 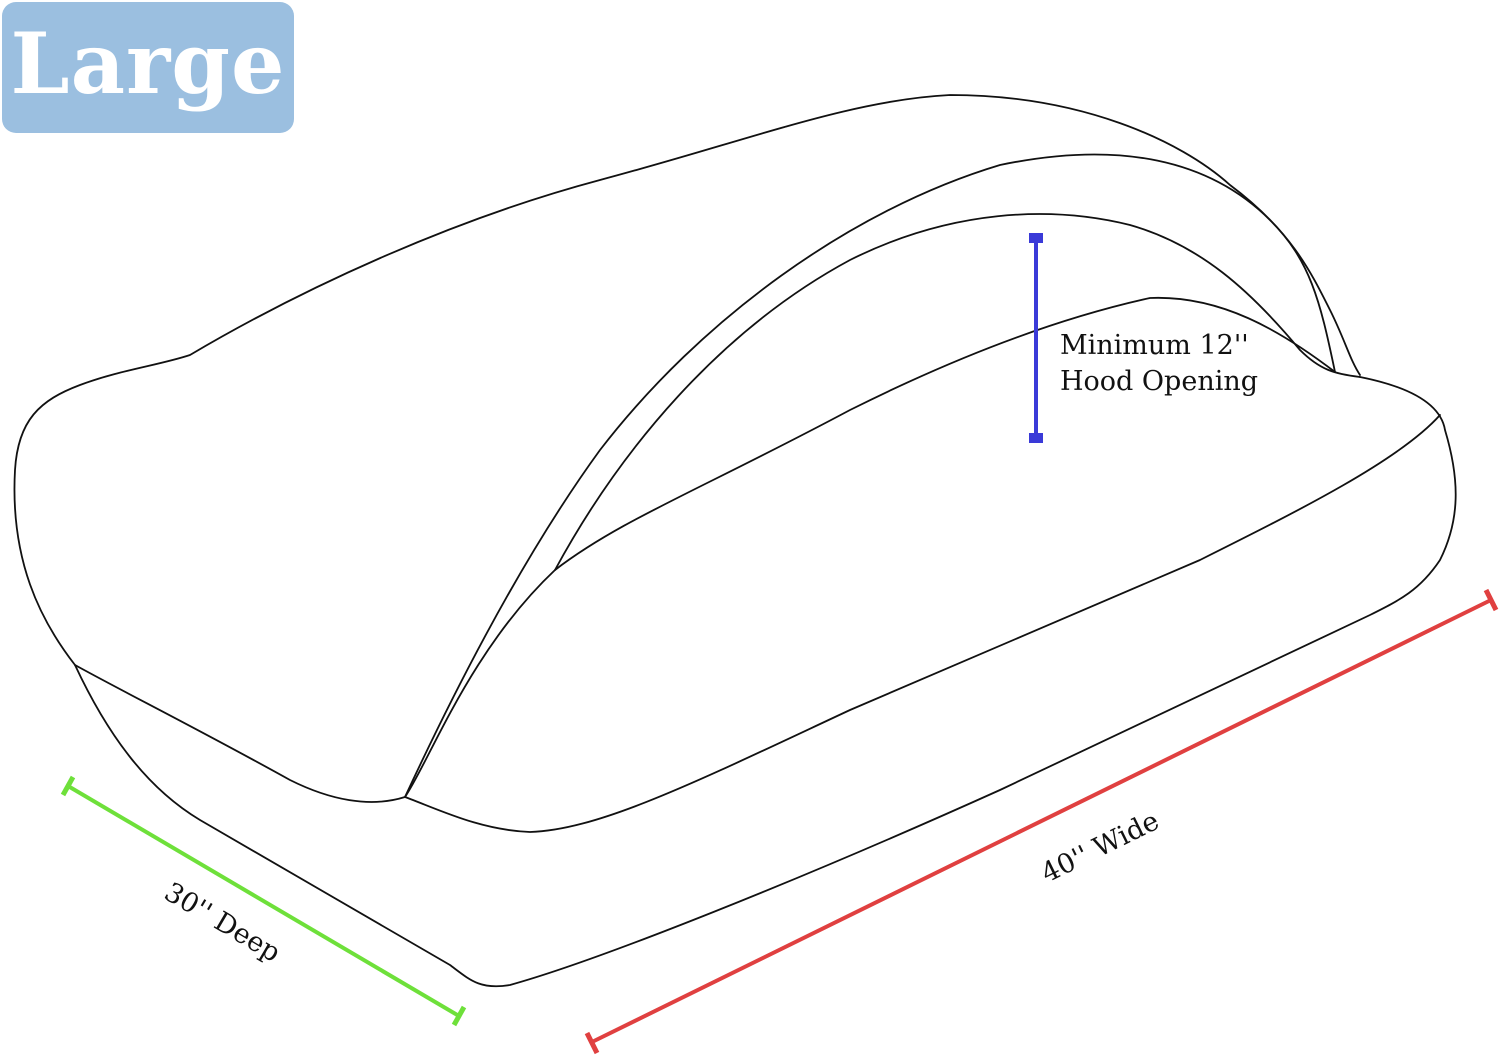 I want to click on size-badge: Large, so click(x=148, y=67).